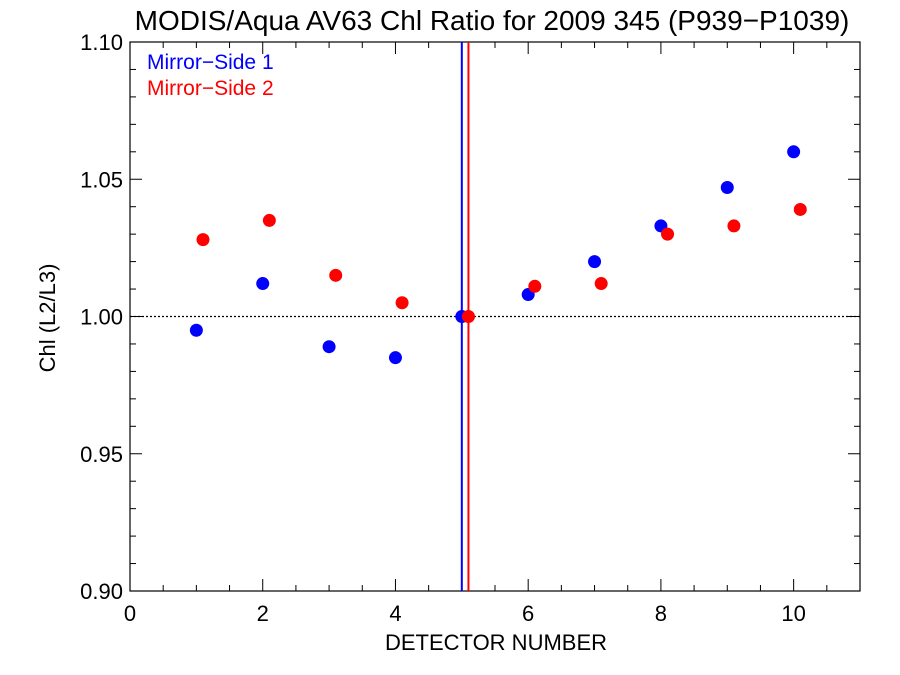 The image size is (900, 675). What do you see at coordinates (130, 613) in the screenshot?
I see `x-tick-label: 0` at bounding box center [130, 613].